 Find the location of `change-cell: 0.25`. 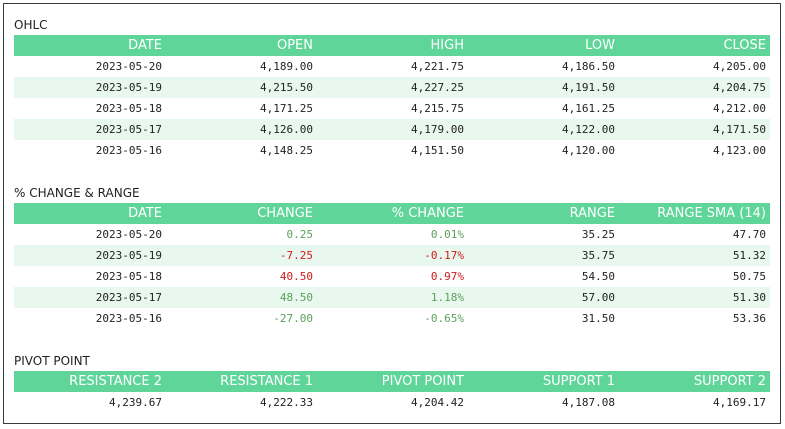

change-cell: 0.25 is located at coordinates (300, 234).